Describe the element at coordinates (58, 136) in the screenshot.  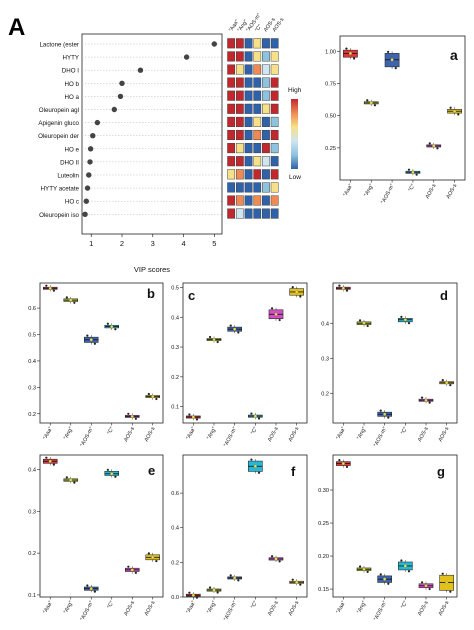
I see `vip-feature-label: Oleuropein der` at that location.